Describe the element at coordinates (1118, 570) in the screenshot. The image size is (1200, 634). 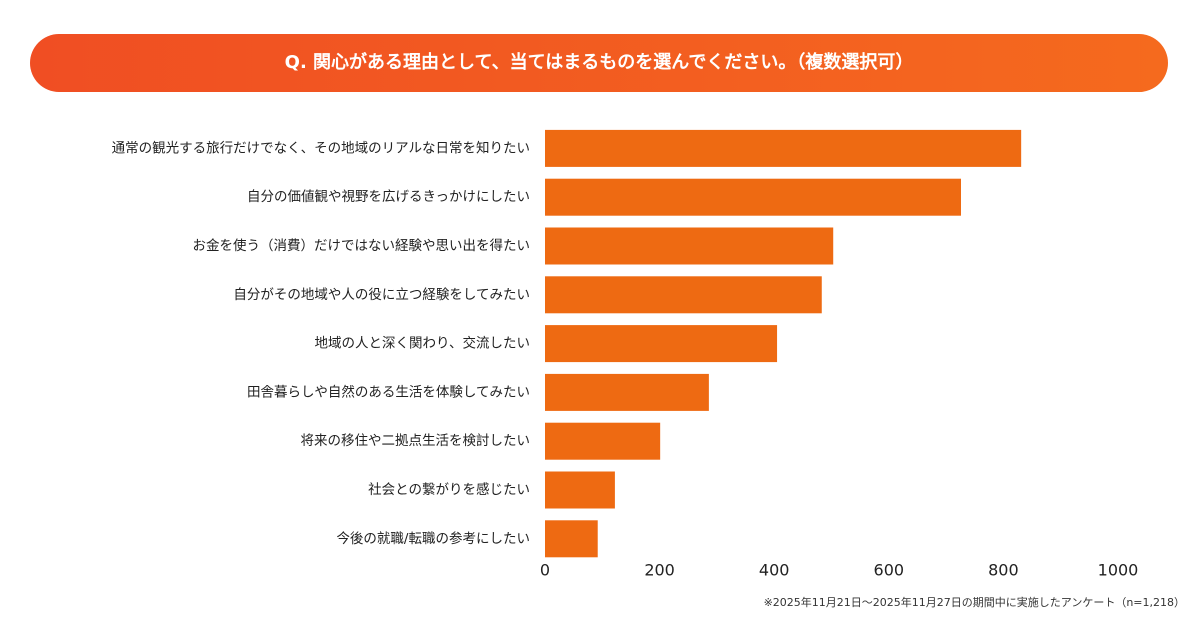
I see `x-tick-label: 1000` at that location.